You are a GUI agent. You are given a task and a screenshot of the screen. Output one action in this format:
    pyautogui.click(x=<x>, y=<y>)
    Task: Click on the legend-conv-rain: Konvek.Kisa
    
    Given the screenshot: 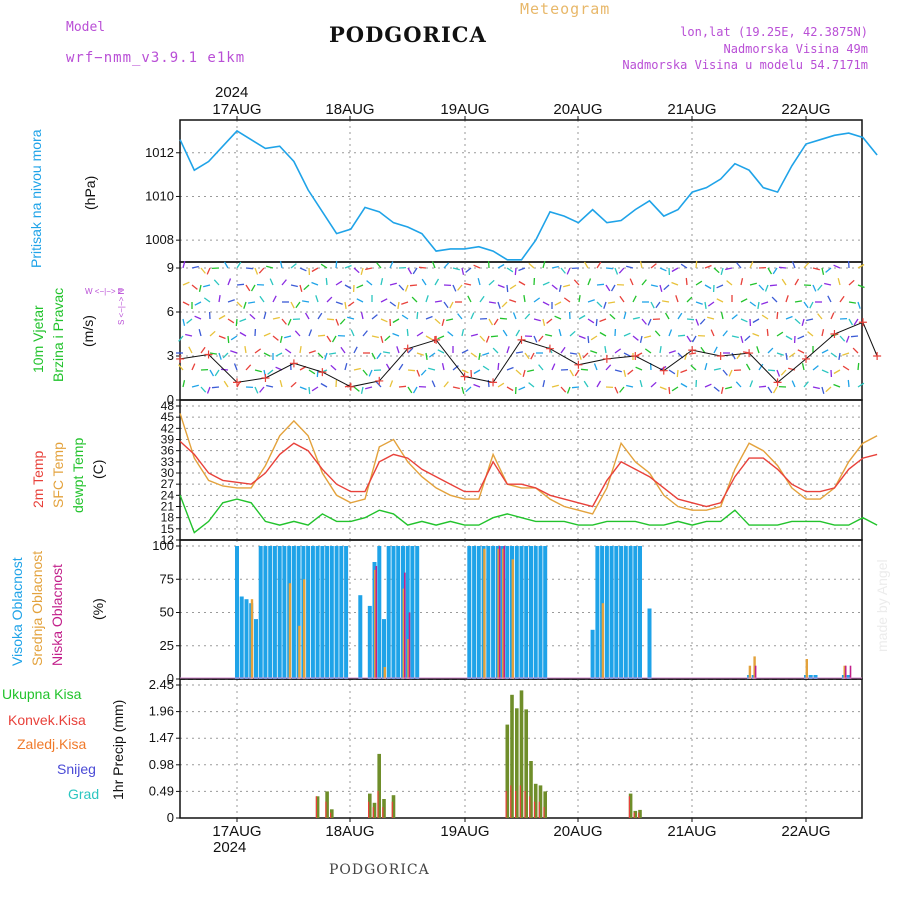 What is the action you would take?
    pyautogui.click(x=47, y=720)
    